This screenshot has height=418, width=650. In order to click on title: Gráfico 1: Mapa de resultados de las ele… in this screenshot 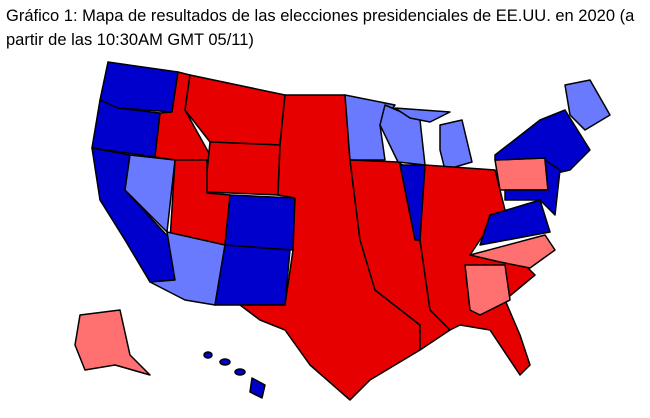, I will do `click(320, 28)`.